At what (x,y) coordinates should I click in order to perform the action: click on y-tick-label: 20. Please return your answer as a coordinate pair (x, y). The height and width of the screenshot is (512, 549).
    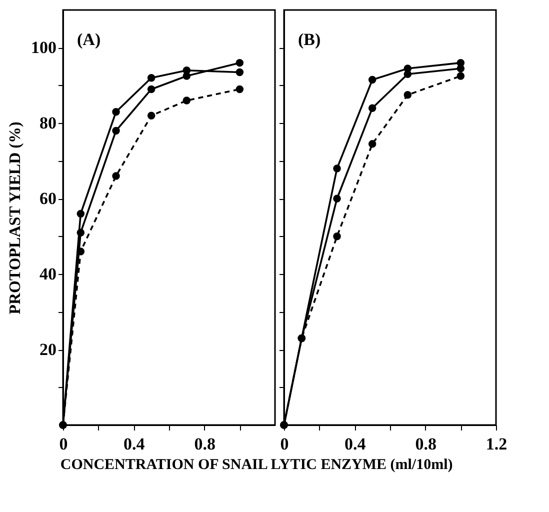
    Looking at the image, I should click on (48, 350).